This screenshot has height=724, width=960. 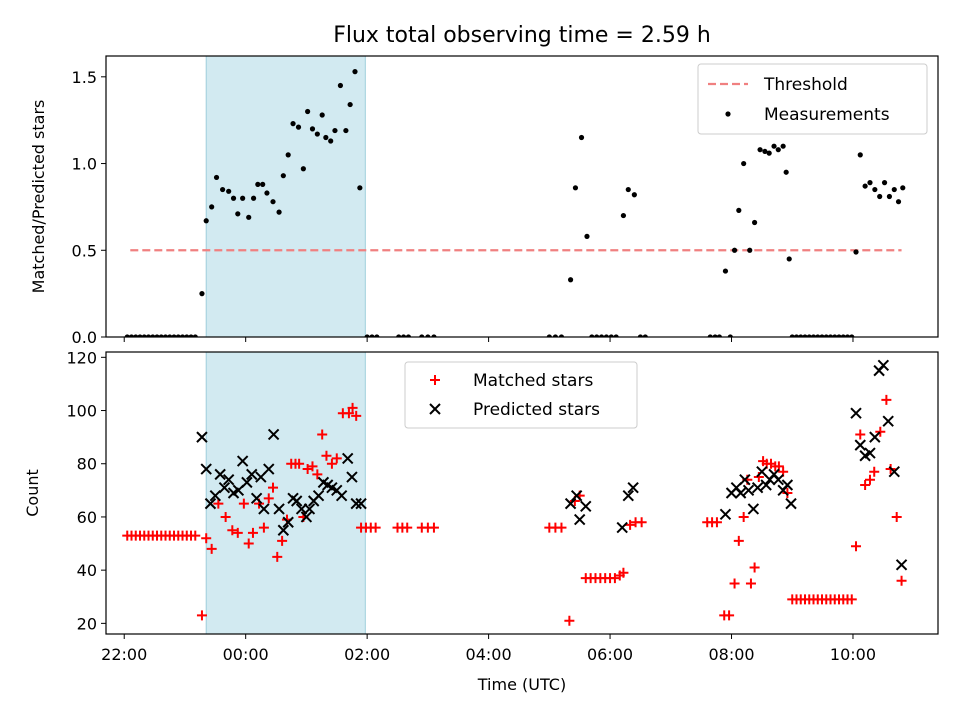 I want to click on y-tick-label: 0.5, so click(x=84, y=250).